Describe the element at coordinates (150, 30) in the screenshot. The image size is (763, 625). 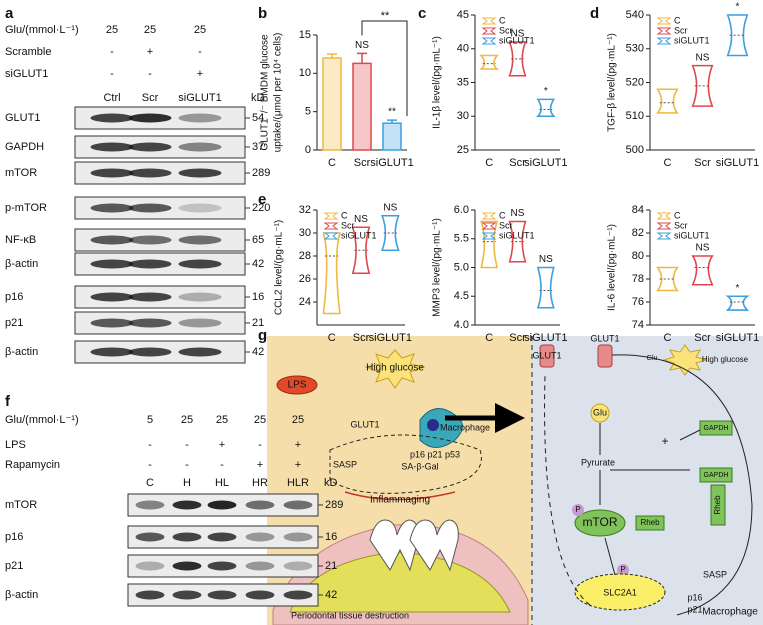
I see `condition-value: 25` at that location.